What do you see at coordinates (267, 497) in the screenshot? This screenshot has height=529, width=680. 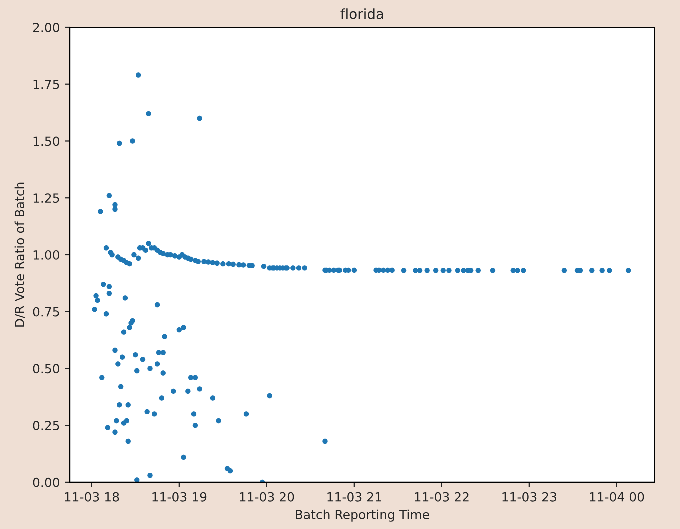 I see `x-tick-label: 11-03 20` at bounding box center [267, 497].